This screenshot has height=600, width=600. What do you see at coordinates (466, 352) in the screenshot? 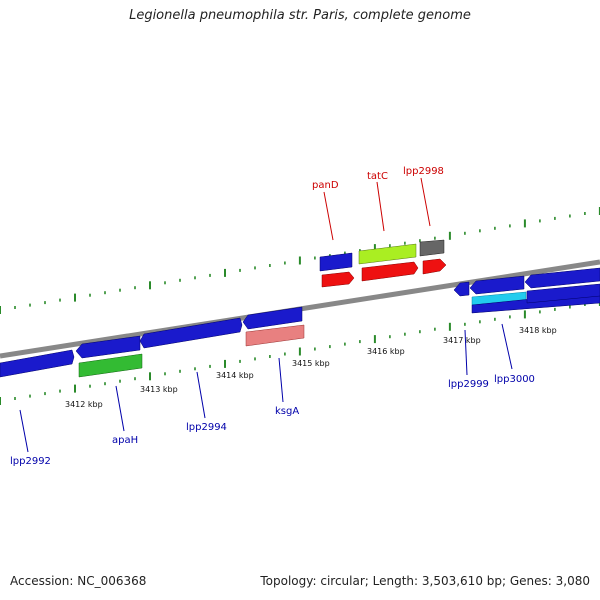
I see `leader-lpp2999` at bounding box center [466, 352].